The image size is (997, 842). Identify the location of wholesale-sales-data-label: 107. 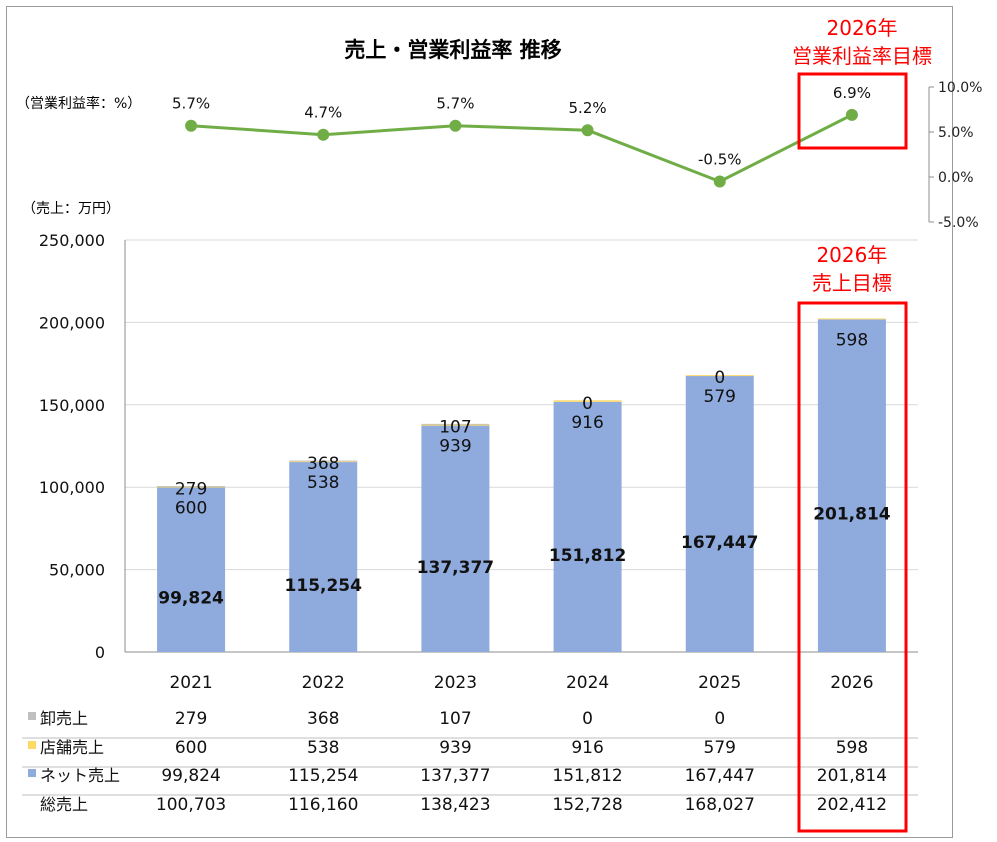
(455, 428).